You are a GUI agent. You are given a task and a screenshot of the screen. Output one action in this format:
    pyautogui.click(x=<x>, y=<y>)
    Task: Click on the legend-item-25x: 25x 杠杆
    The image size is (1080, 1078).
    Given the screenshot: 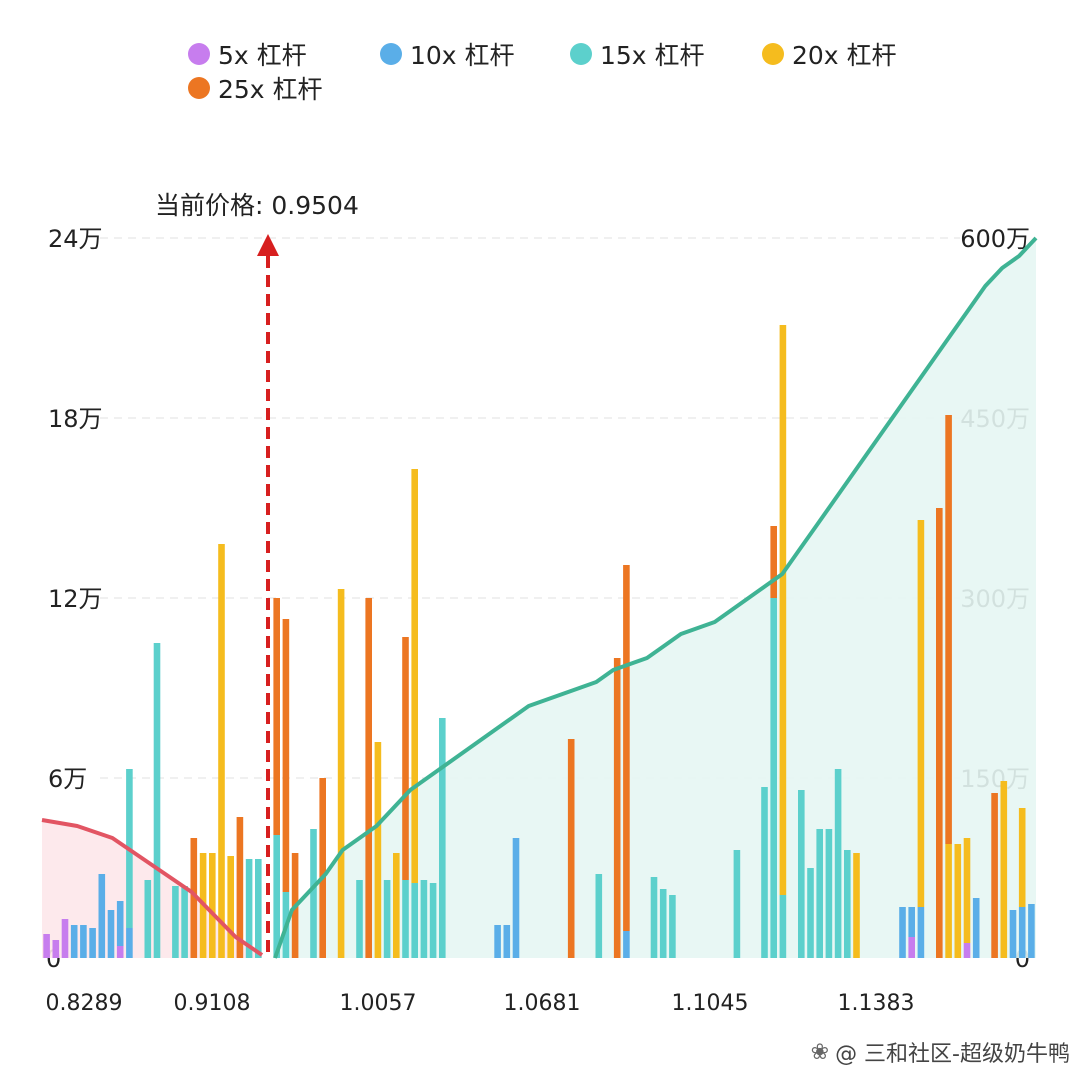 What is the action you would take?
    pyautogui.click(x=255, y=88)
    